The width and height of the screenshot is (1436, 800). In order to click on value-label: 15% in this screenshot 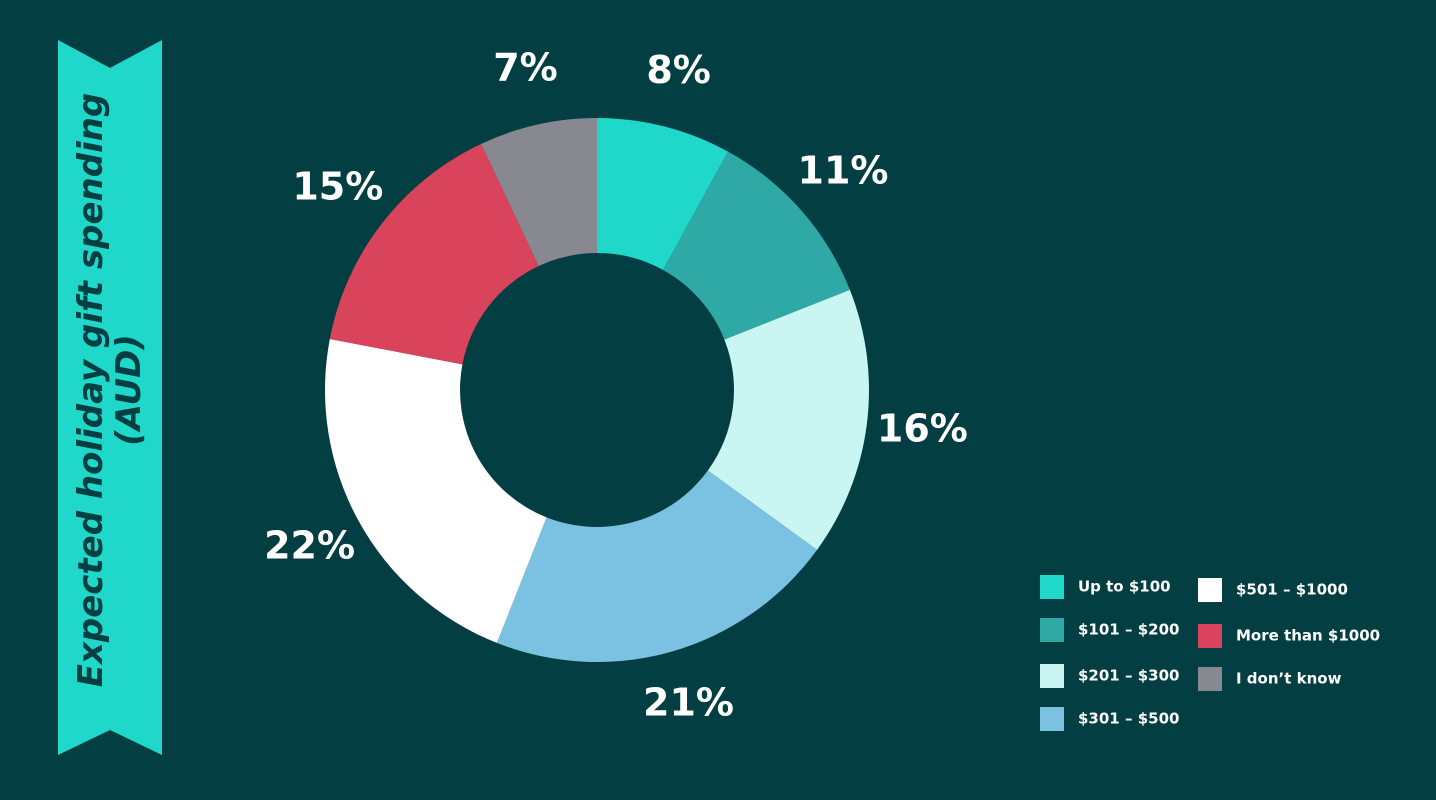, I will do `click(337, 186)`.